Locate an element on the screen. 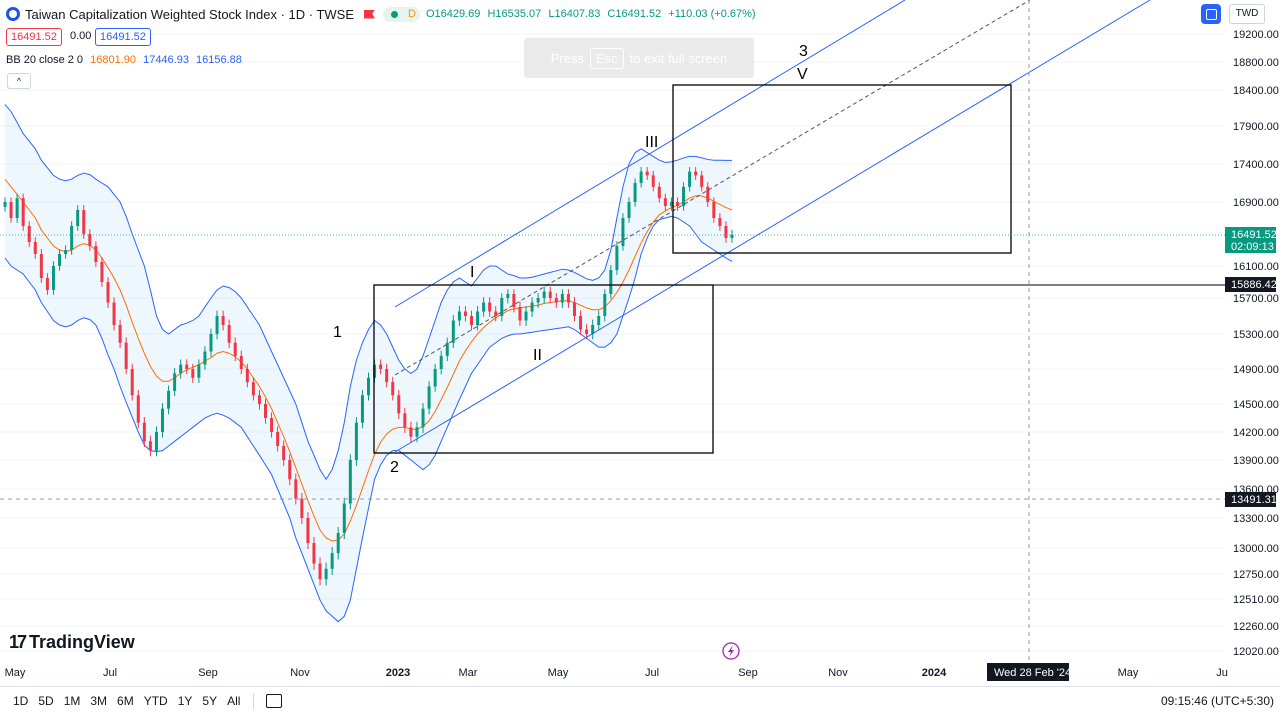  buy-button: 16491.52 is located at coordinates (123, 37).